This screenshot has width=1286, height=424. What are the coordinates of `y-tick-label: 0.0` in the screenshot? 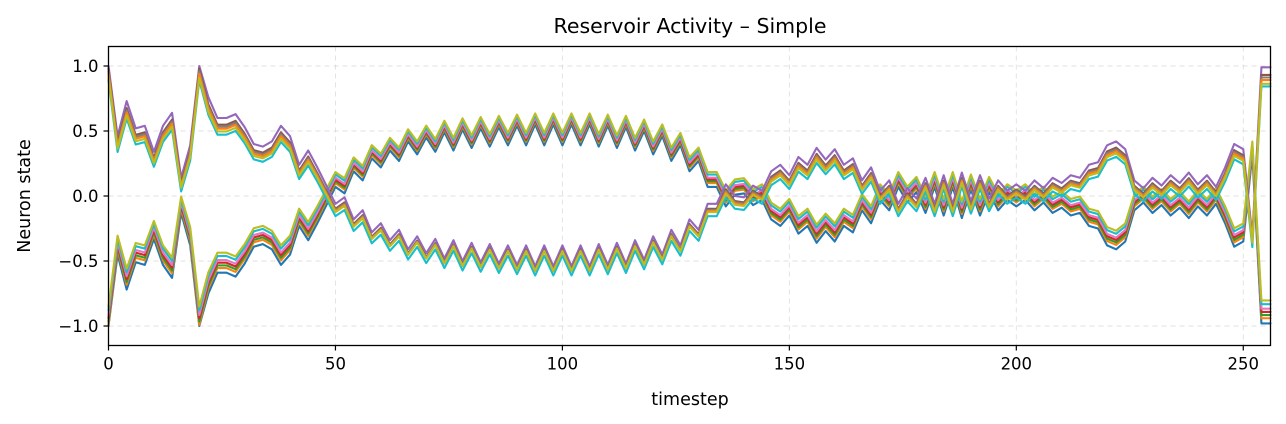 It's located at (85, 196).